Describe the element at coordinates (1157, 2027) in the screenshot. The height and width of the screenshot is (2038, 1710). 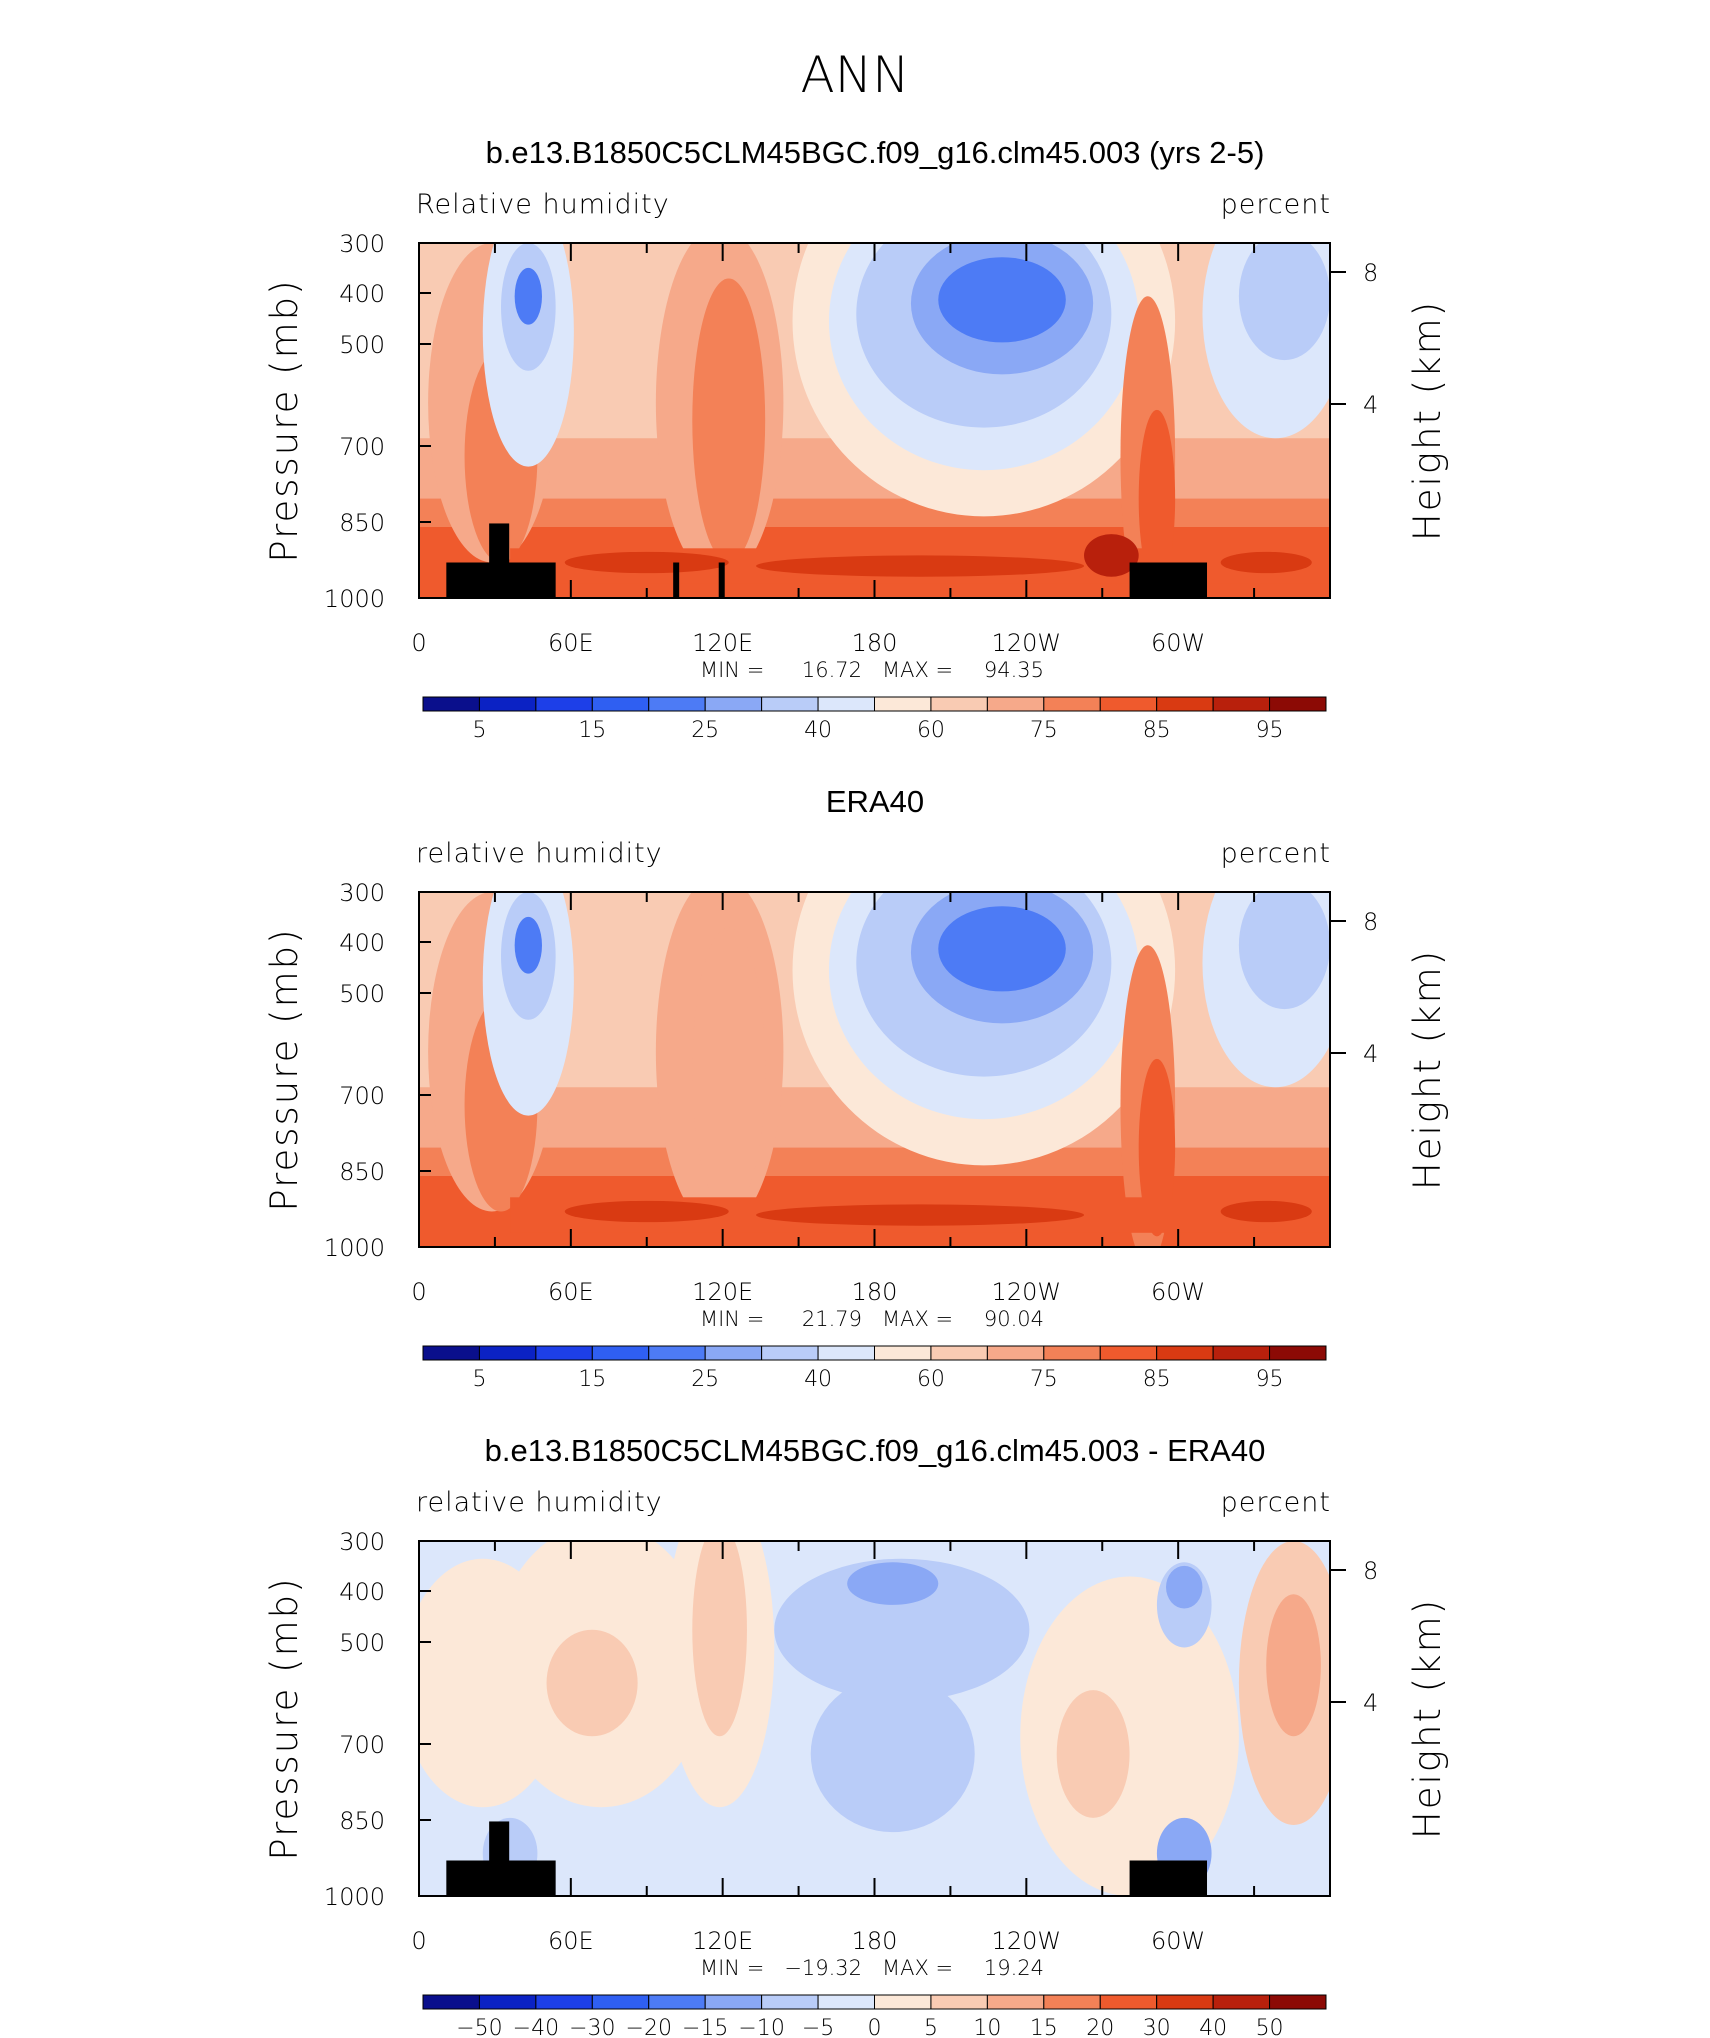
I see `colorbar-label: 30` at that location.